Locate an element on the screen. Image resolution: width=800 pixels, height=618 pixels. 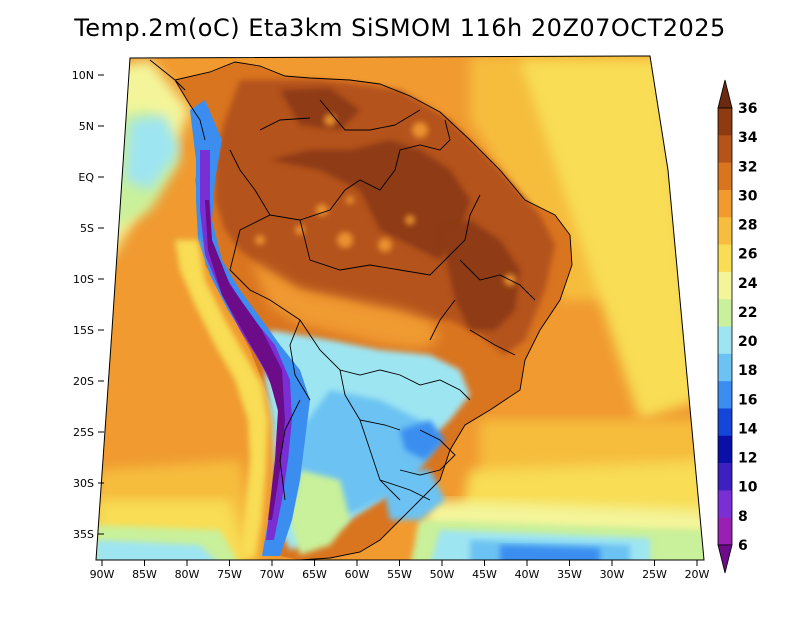
lon-tick-label: 85W is located at coordinates (144, 574).